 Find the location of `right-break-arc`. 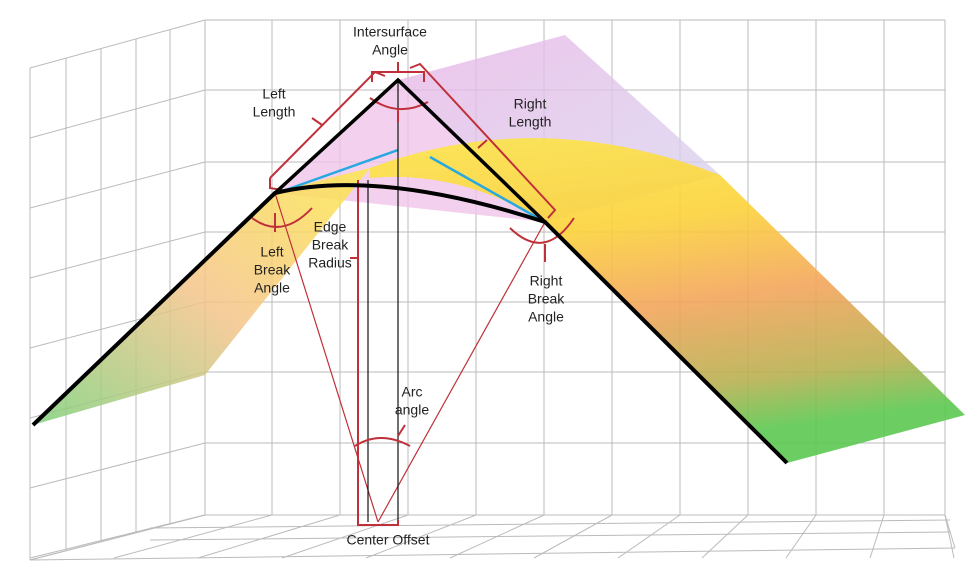

right-break-arc is located at coordinates (542, 230).